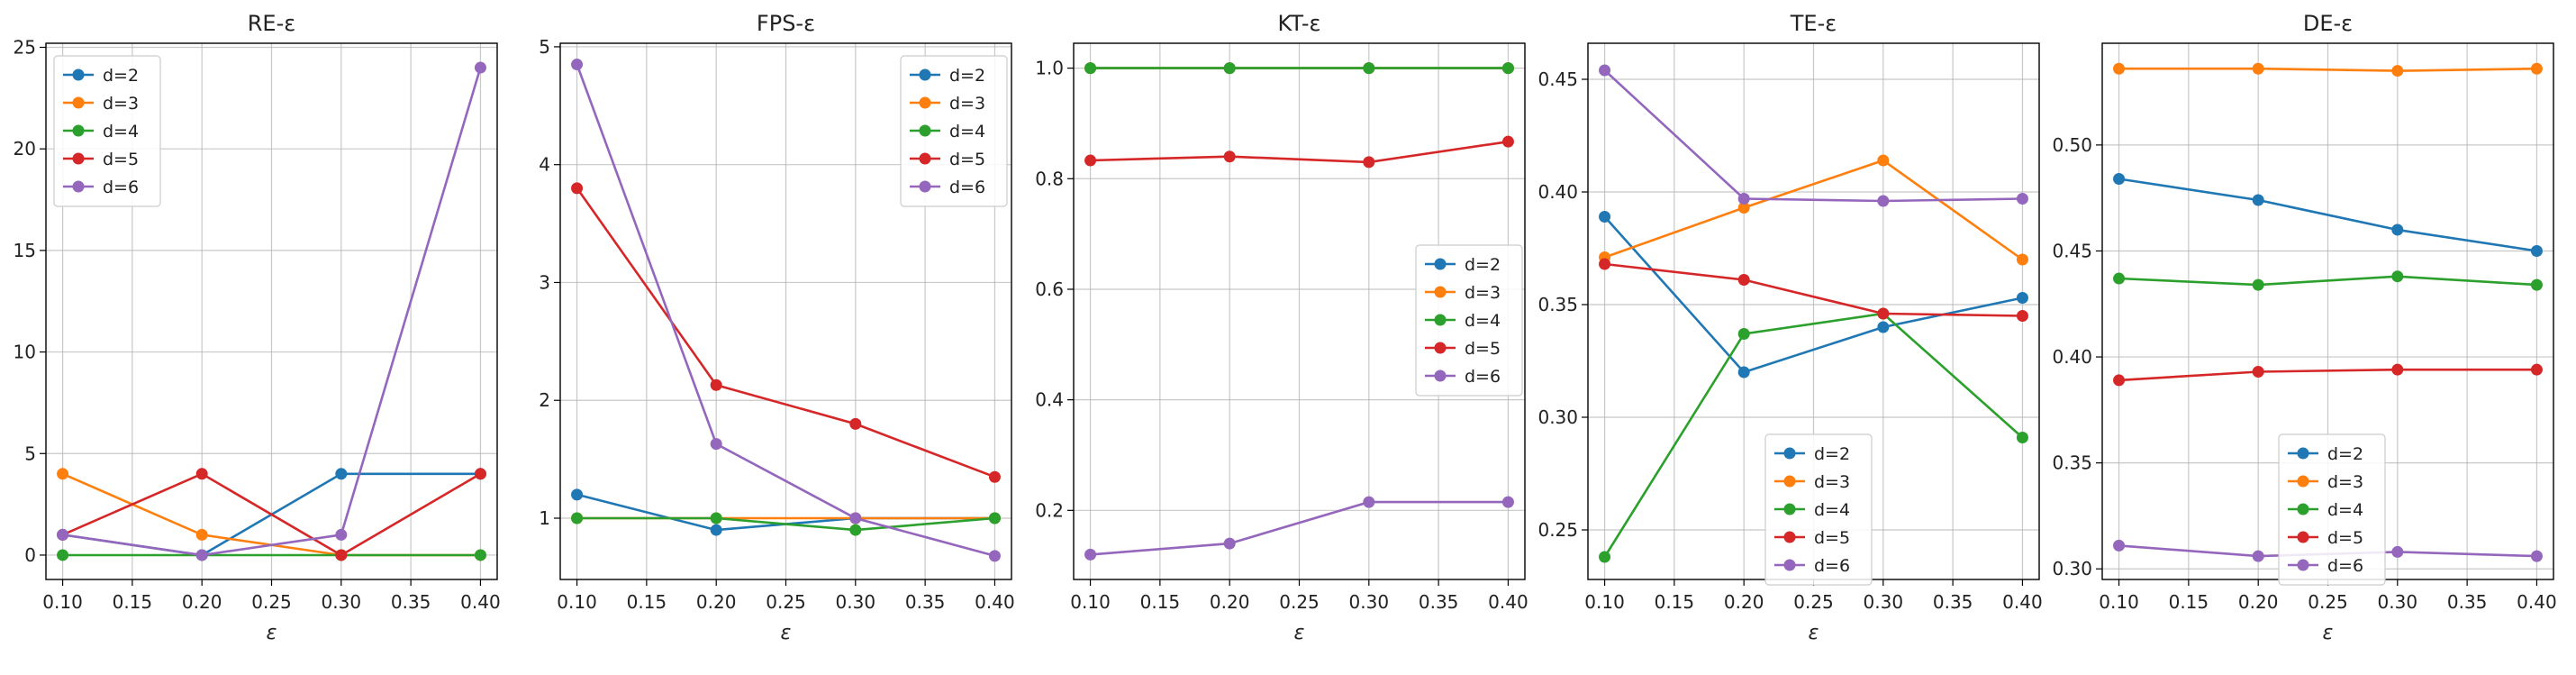  I want to click on legend-box, so click(107, 131).